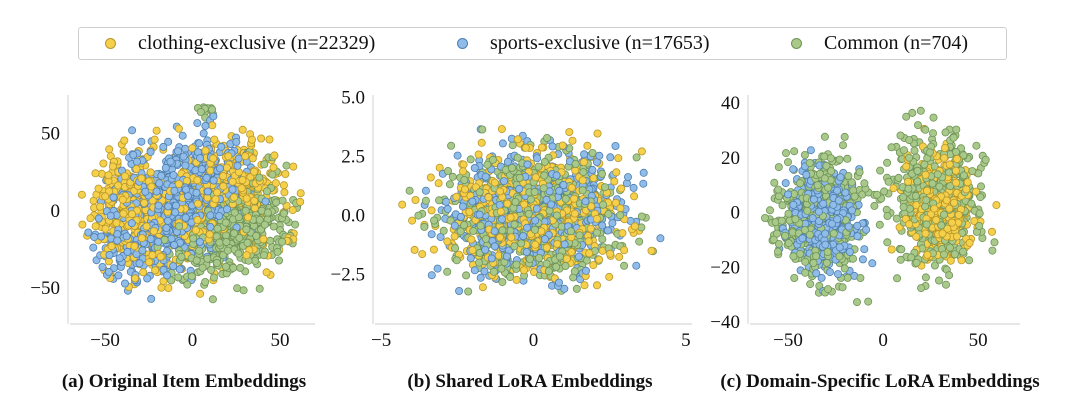 The image size is (1080, 409). What do you see at coordinates (879, 43) in the screenshot?
I see `legend-item-common: Common (n=704)` at bounding box center [879, 43].